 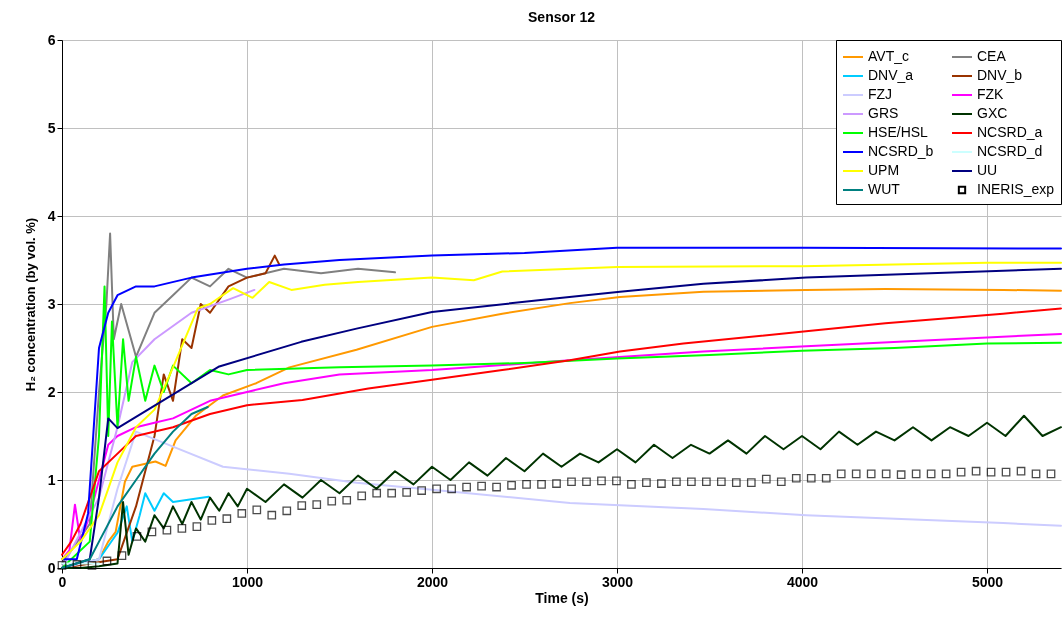 What do you see at coordinates (884, 189) in the screenshot?
I see `legend-label: WUT` at bounding box center [884, 189].